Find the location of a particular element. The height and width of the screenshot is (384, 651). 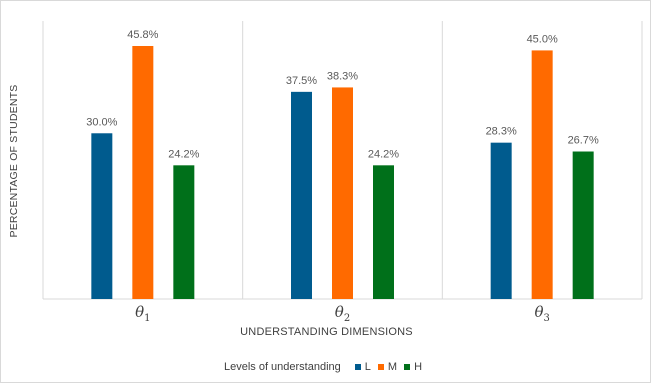

legend-swatch-l is located at coordinates (357, 367).